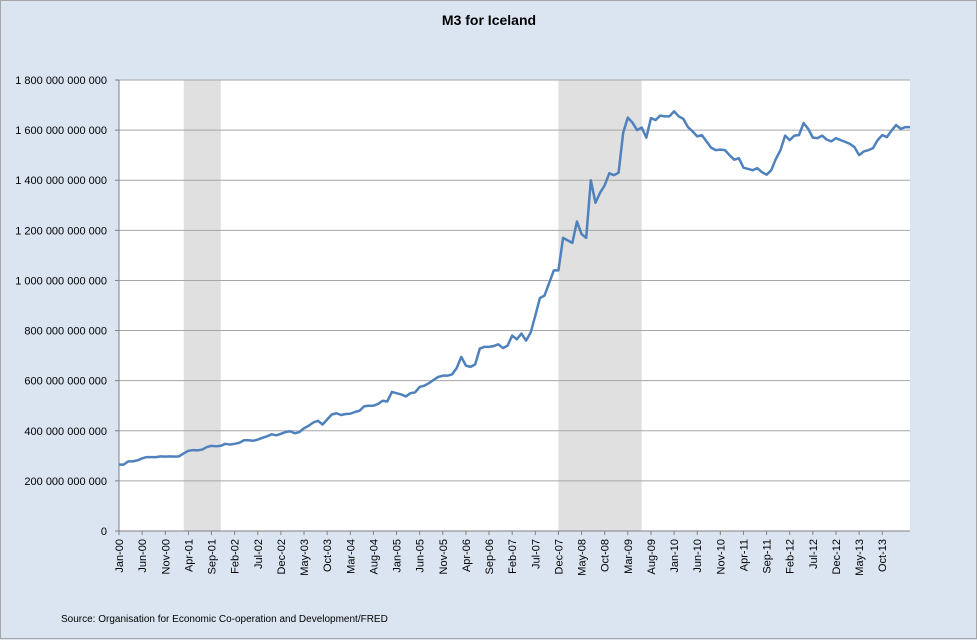 The height and width of the screenshot is (640, 977). What do you see at coordinates (421, 556) in the screenshot?
I see `x-tick-label: Jun-05` at bounding box center [421, 556].